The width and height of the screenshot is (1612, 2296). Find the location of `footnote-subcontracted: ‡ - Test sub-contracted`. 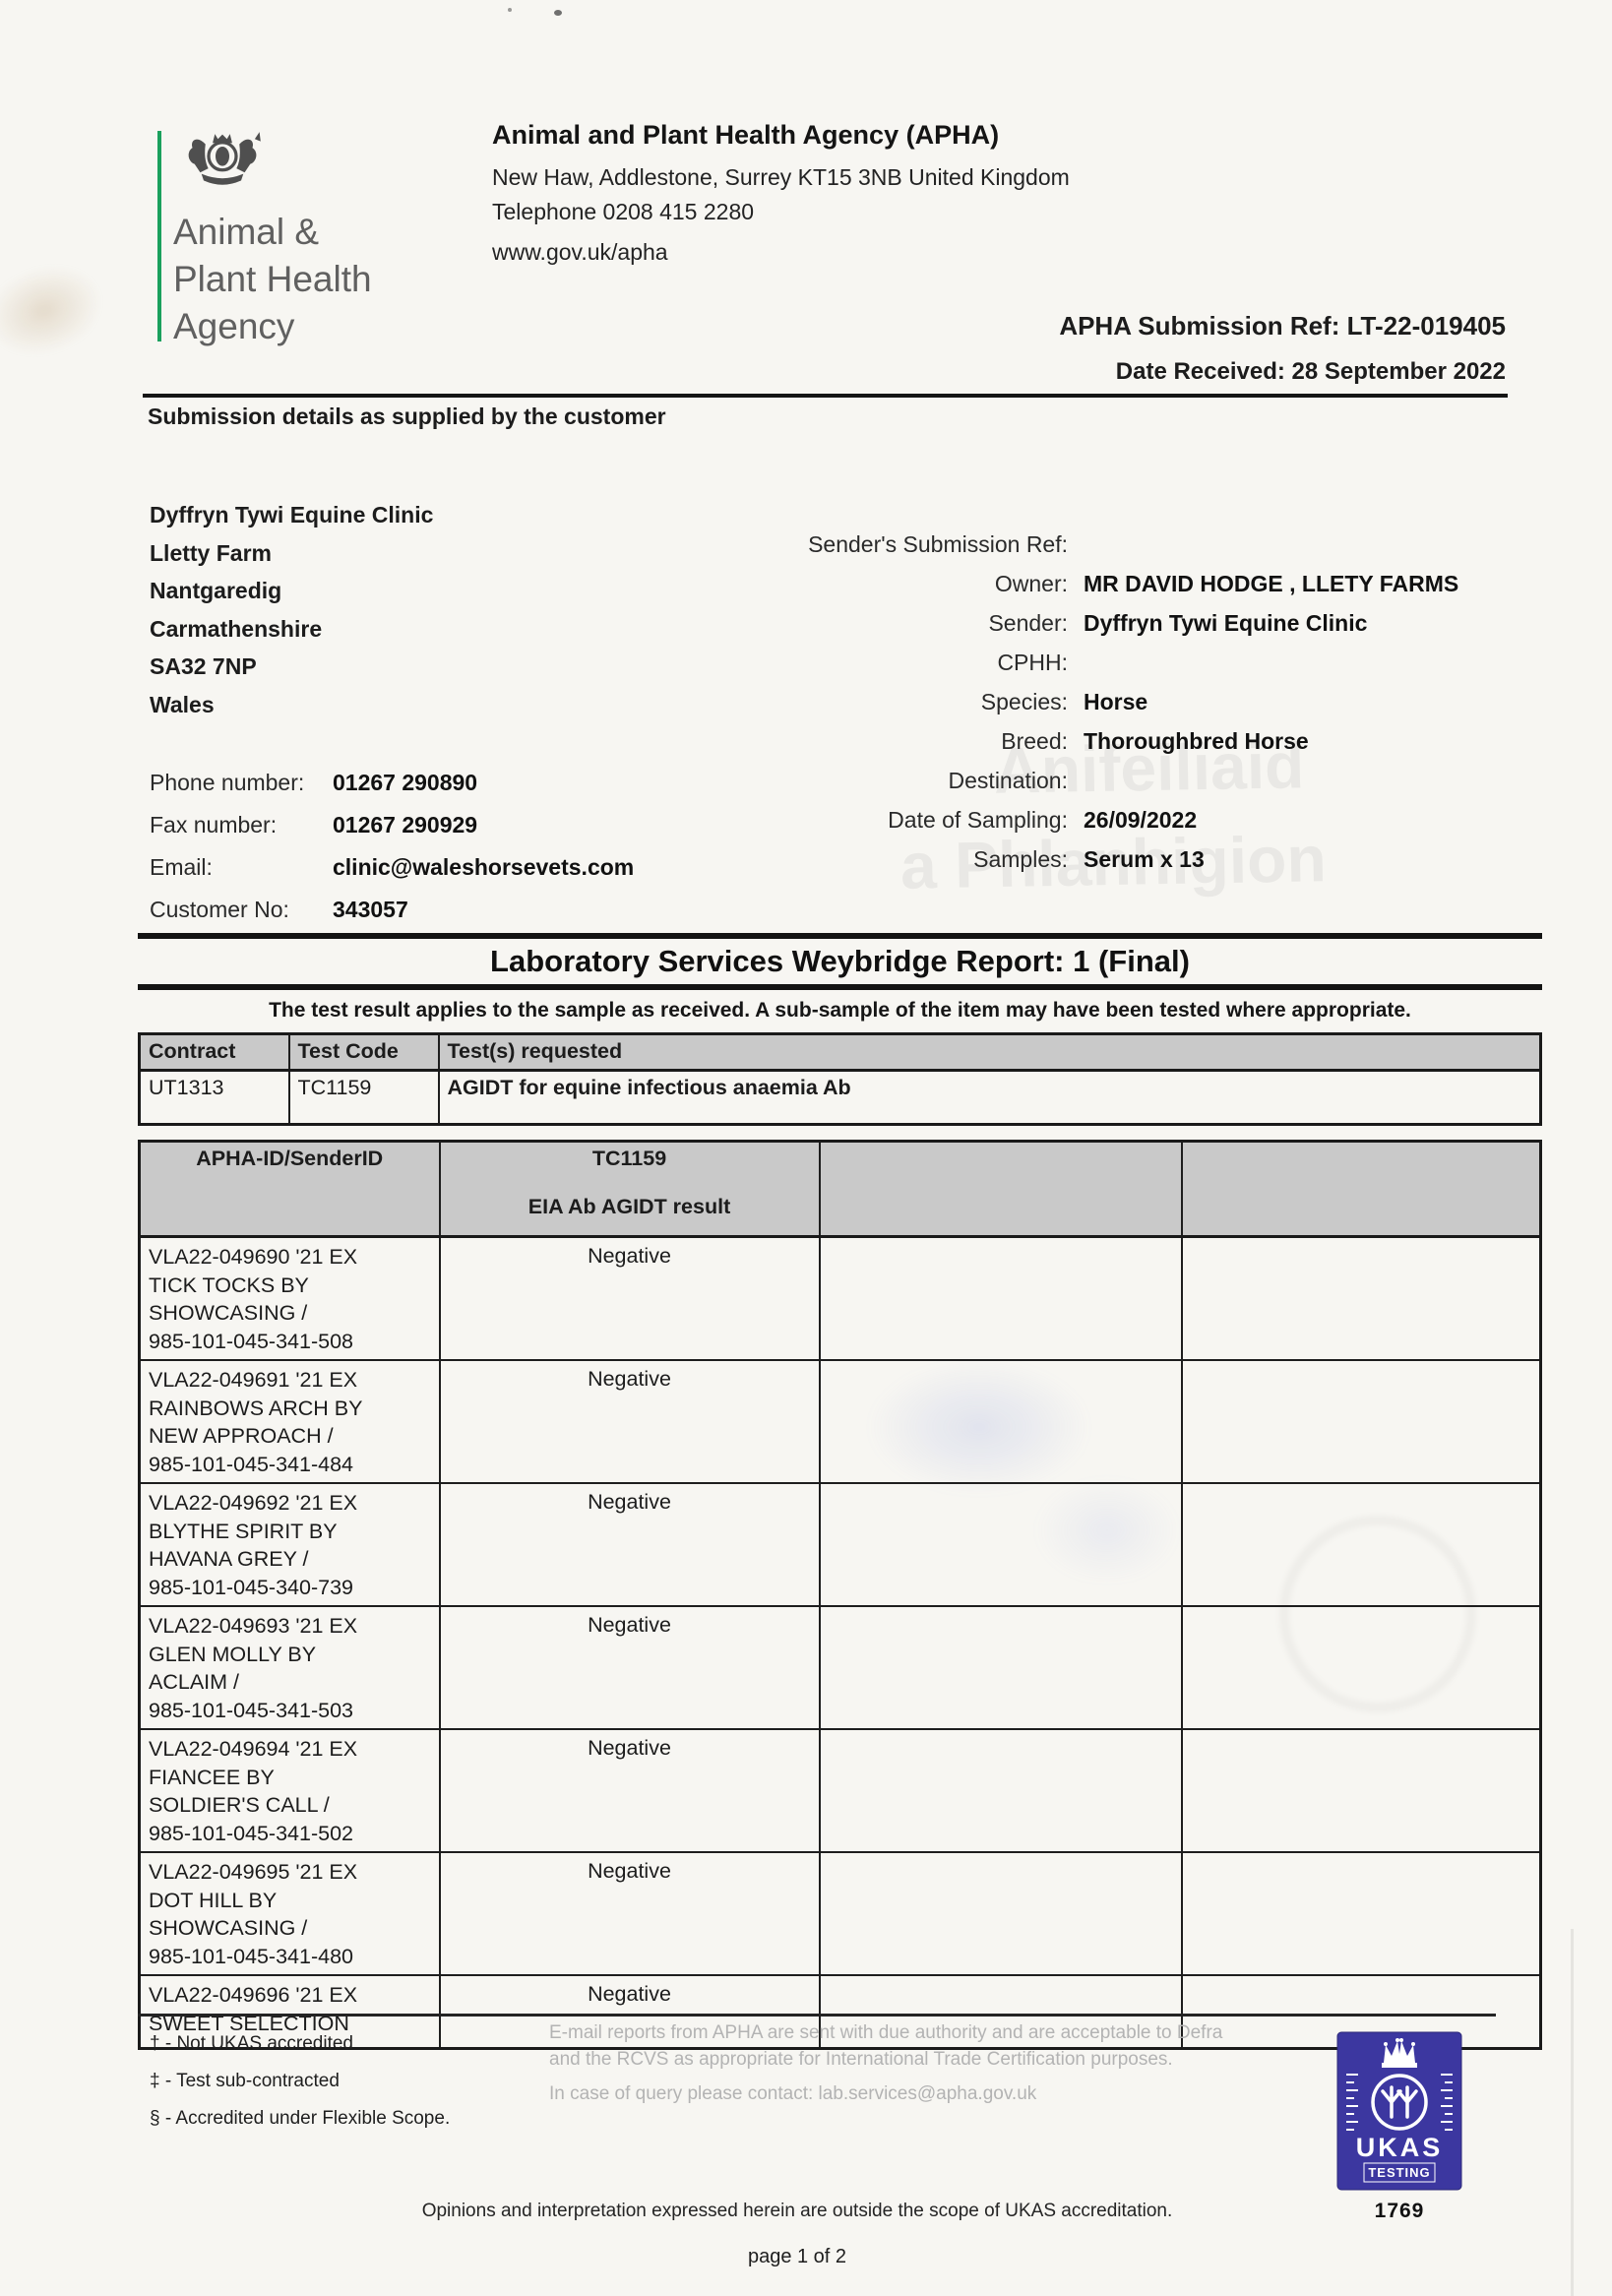

footnote-subcontracted: ‡ - Test sub-contracted is located at coordinates (245, 2081).